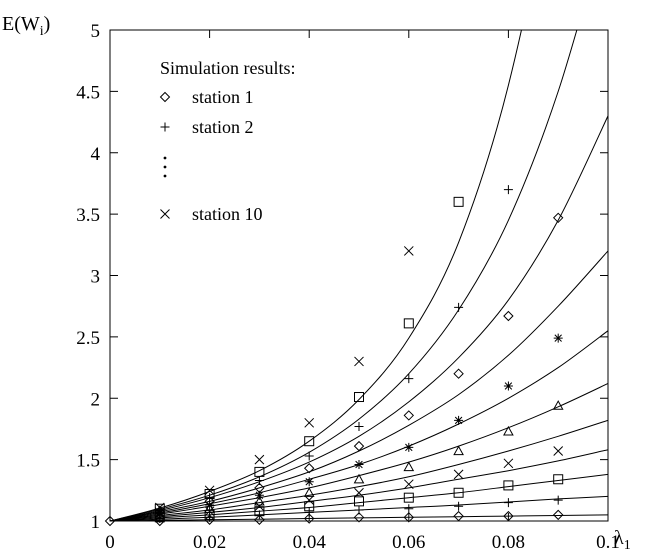 This screenshot has height=552, width=663. I want to click on y-tick-label: 1, so click(96, 522).